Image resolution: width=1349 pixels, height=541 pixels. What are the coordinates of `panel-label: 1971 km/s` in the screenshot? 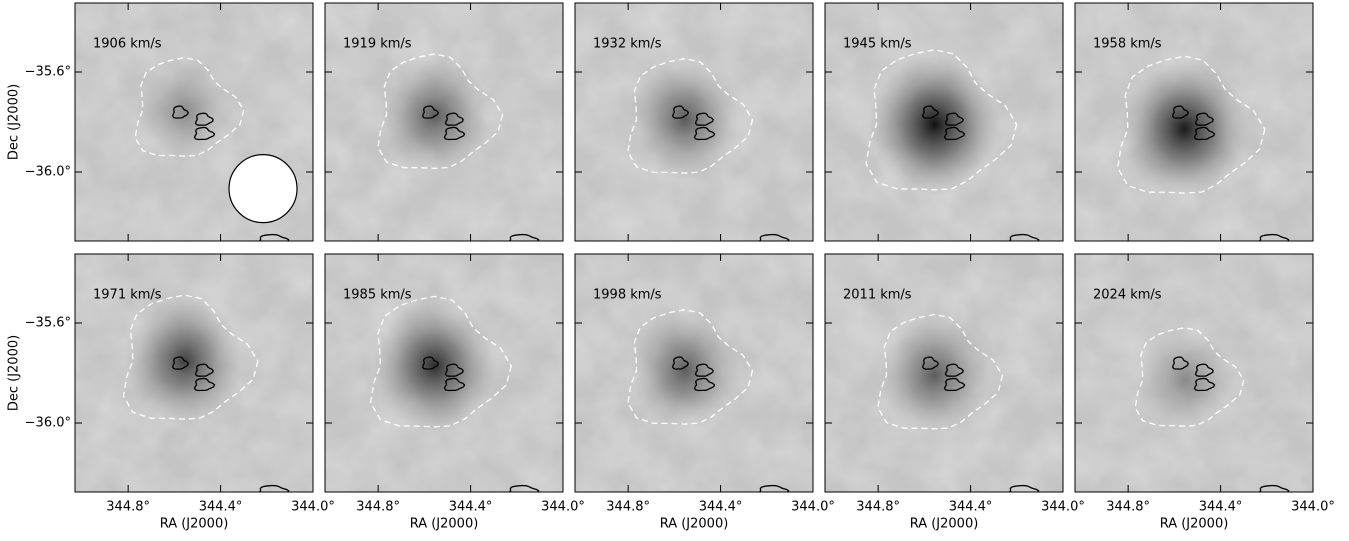 It's located at (127, 295).